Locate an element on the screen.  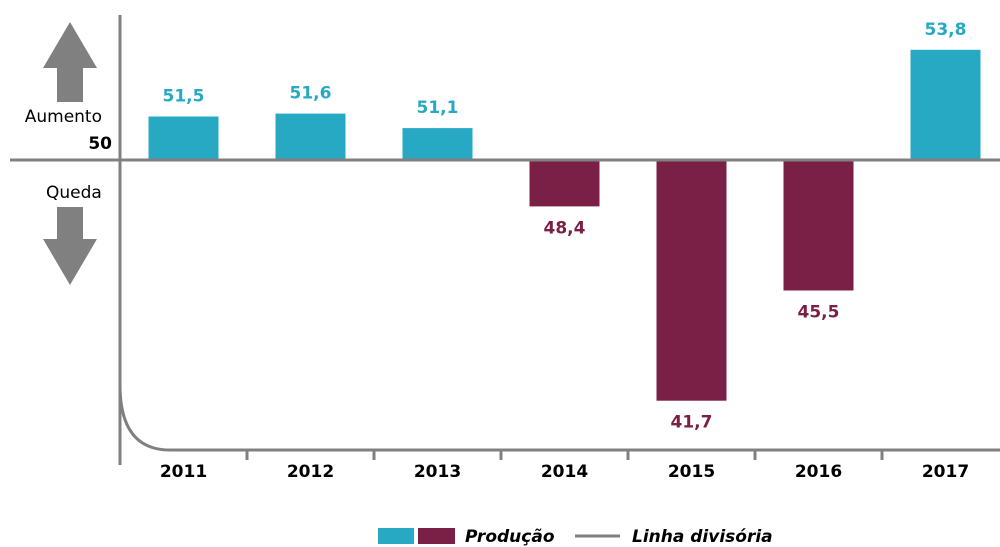
x-tick-label: 2016 is located at coordinates (818, 472).